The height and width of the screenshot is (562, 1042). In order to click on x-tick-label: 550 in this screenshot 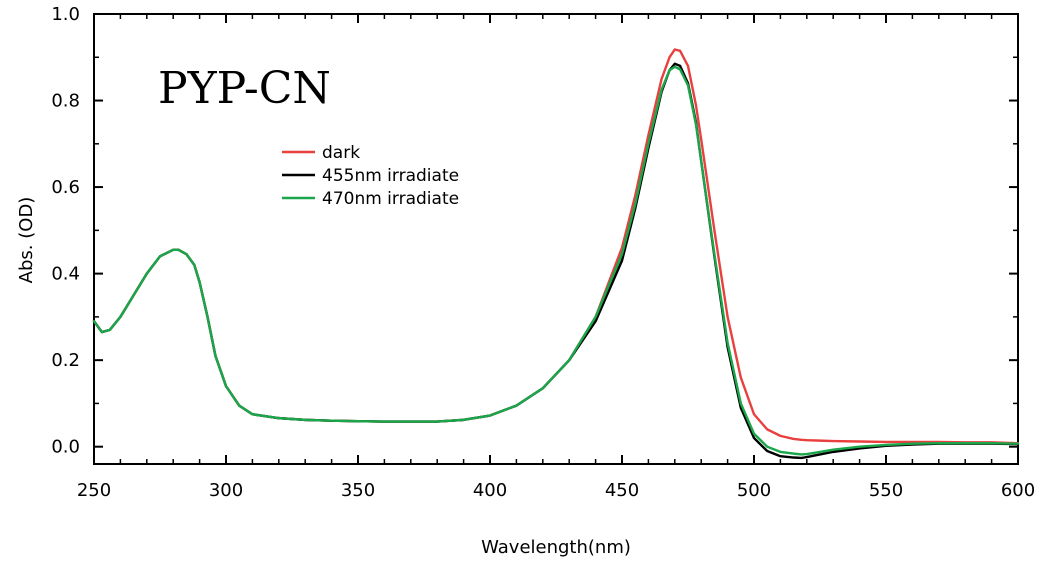, I will do `click(886, 490)`.